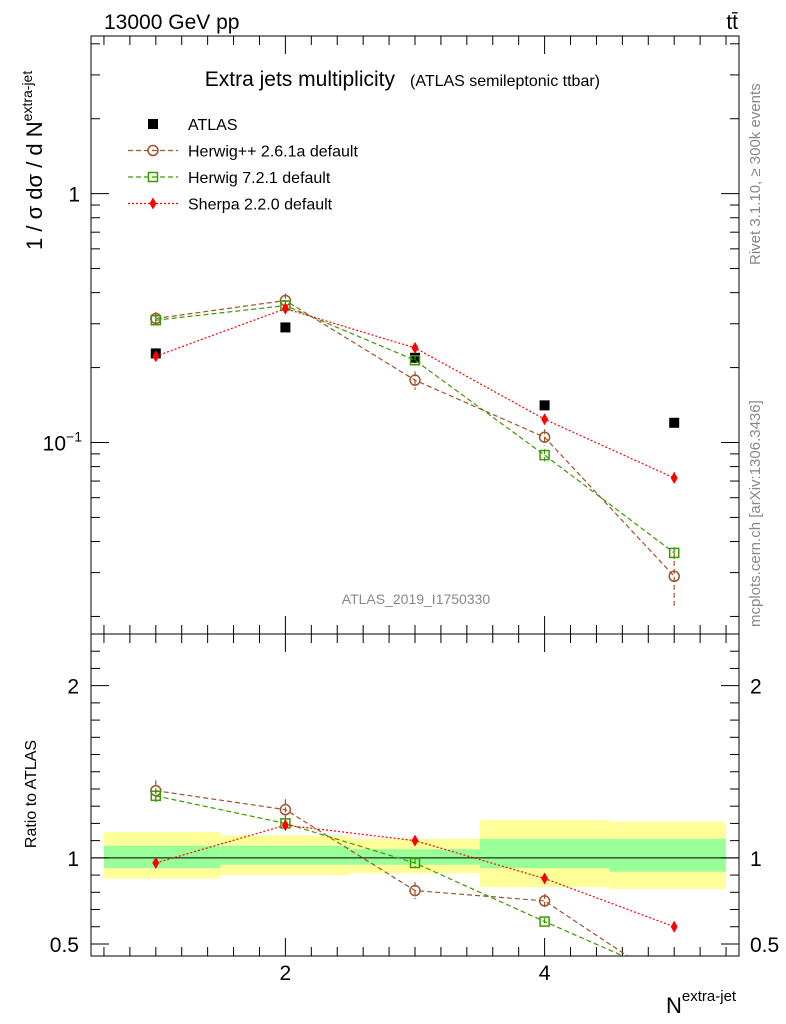 This screenshot has width=786, height=1024. I want to click on y-tick-label: 1, so click(74, 195).